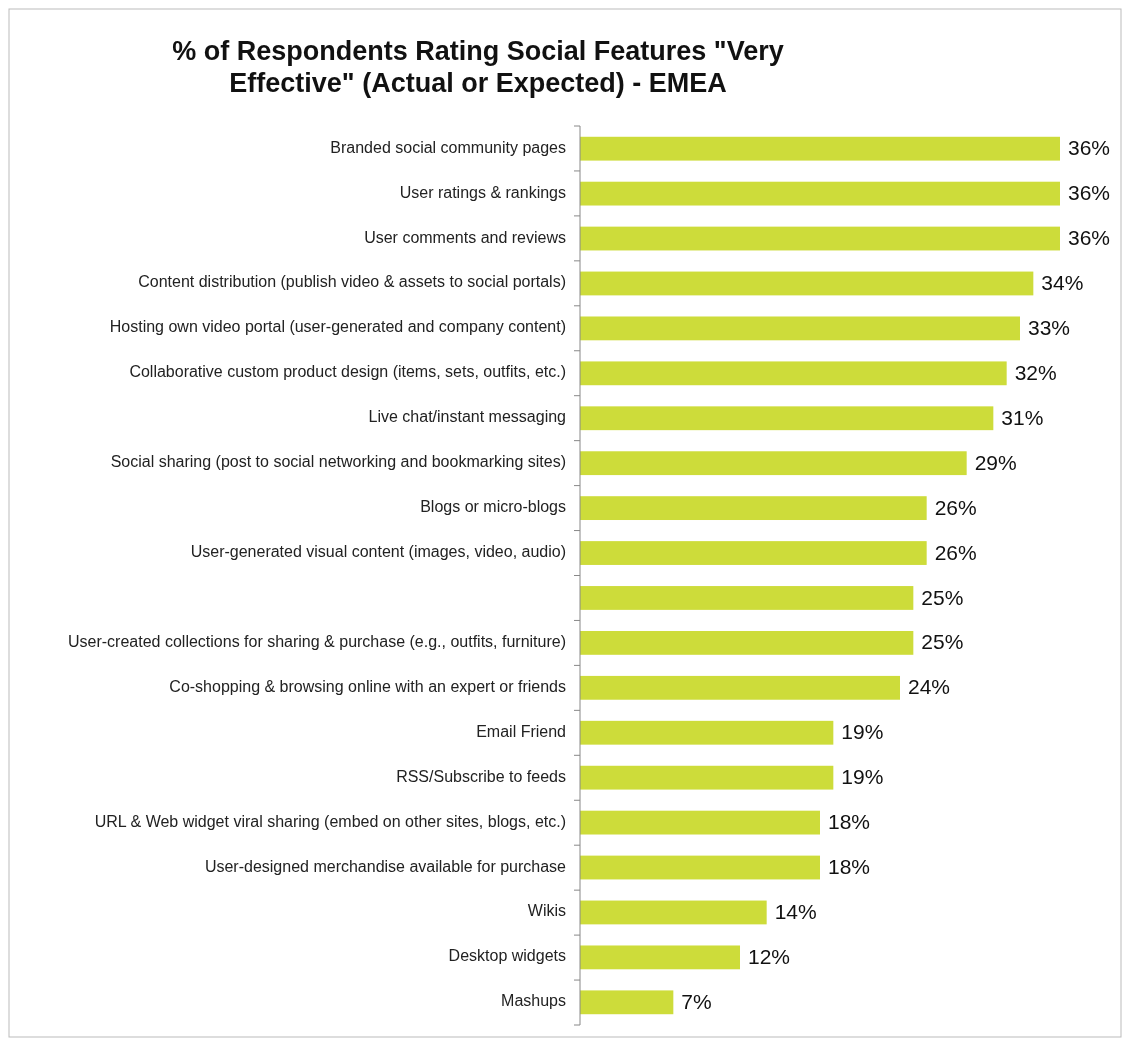 Image resolution: width=1130 pixels, height=1042 pixels. What do you see at coordinates (347, 372) in the screenshot?
I see `y-tick-label: Collaborative custom product design (items, sets, outfits, etc.)` at bounding box center [347, 372].